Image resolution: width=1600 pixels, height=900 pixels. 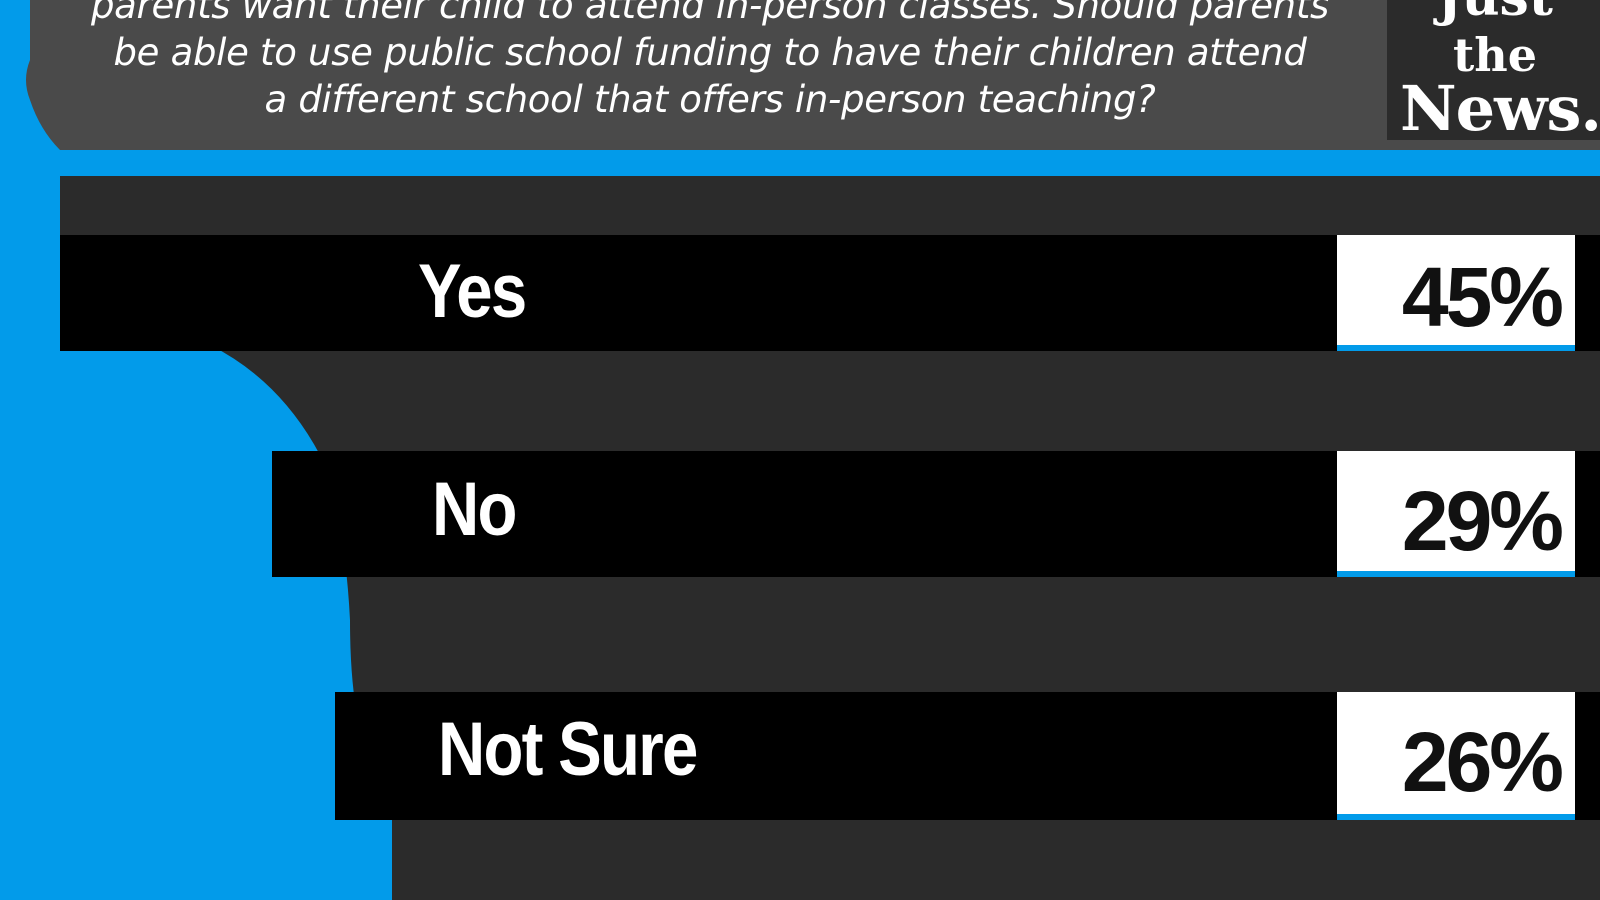 What do you see at coordinates (830, 163) in the screenshot?
I see `header-divider-stripe` at bounding box center [830, 163].